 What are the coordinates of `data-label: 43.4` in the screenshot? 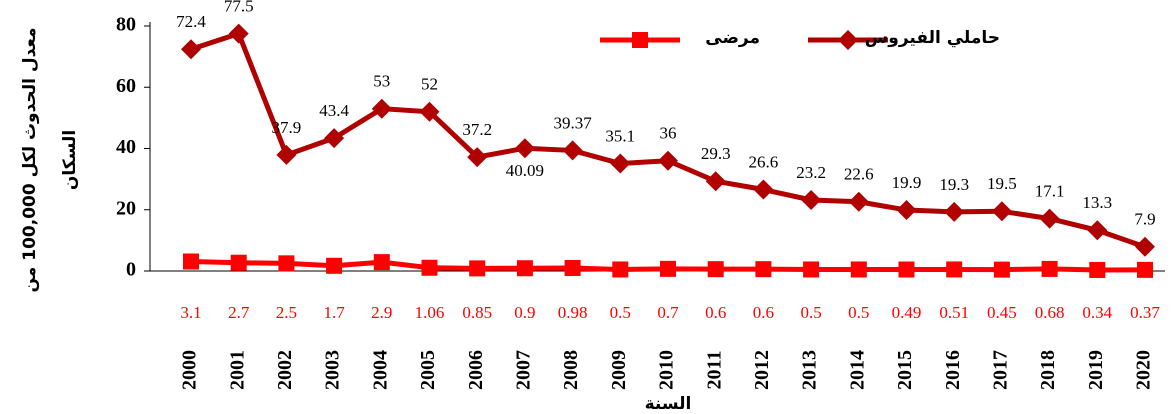 It's located at (334, 110).